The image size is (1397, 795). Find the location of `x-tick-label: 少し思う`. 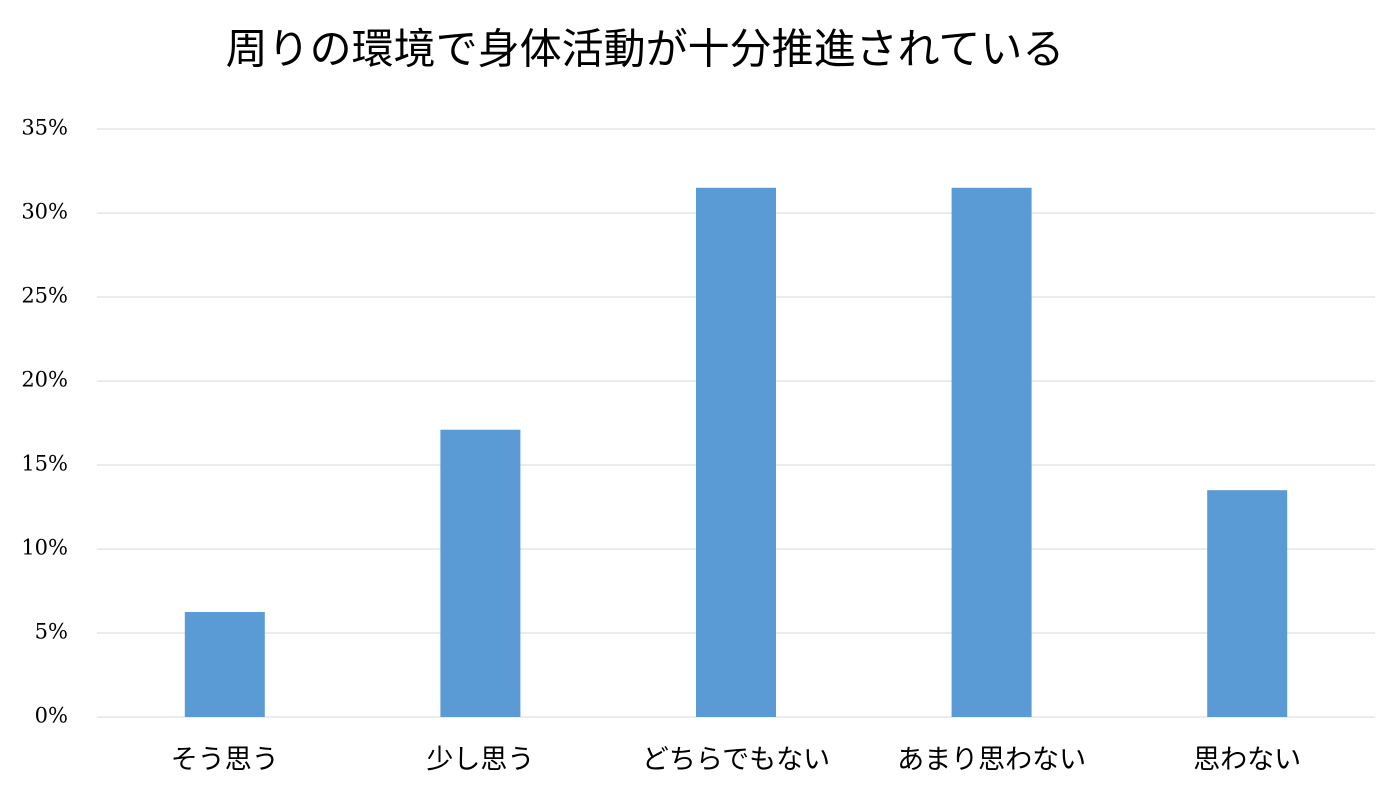

x-tick-label: 少し思う is located at coordinates (480, 760).